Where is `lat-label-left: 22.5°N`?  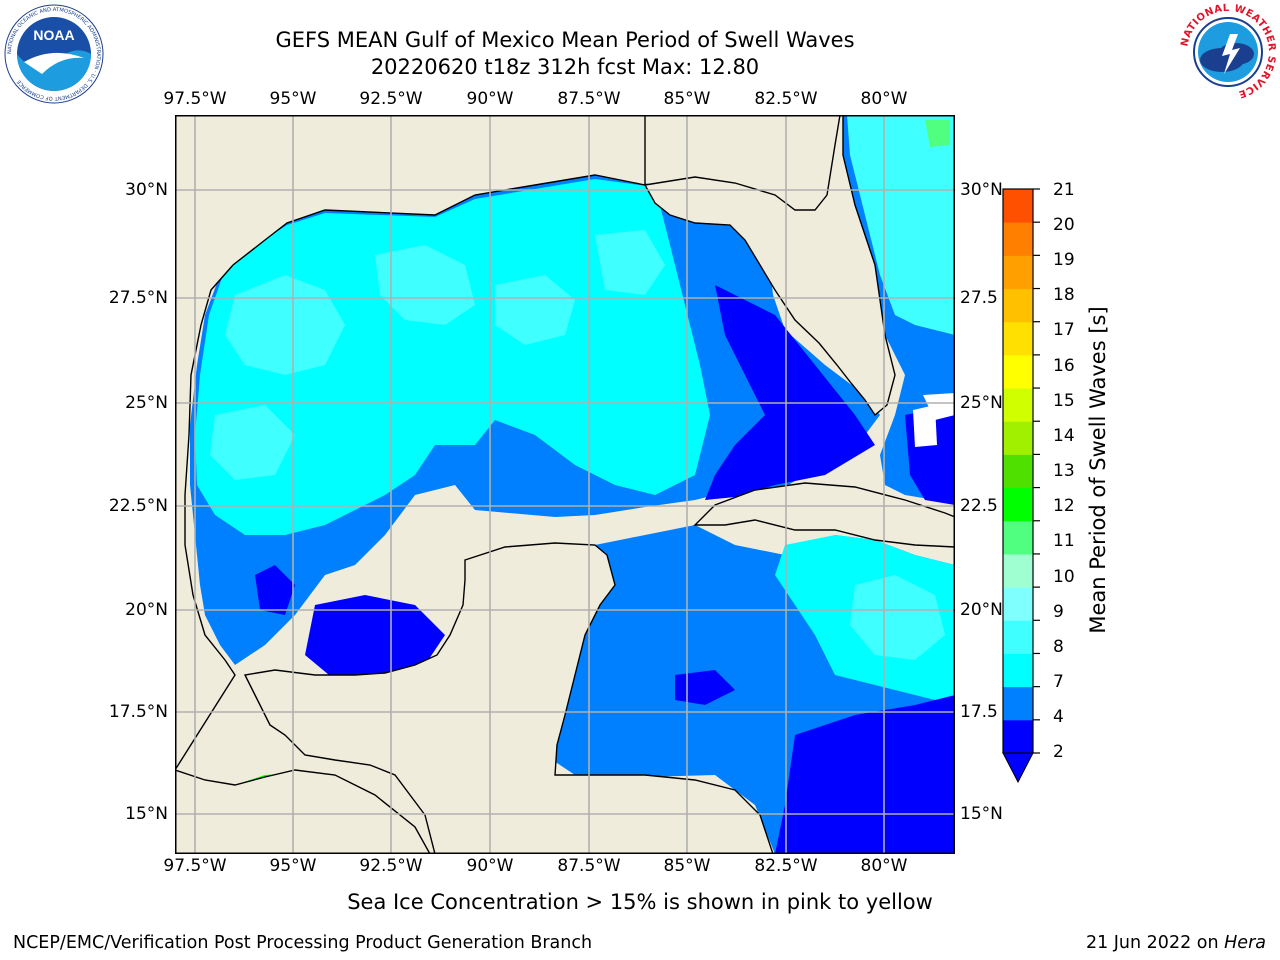
lat-label-left: 22.5°N is located at coordinates (138, 506).